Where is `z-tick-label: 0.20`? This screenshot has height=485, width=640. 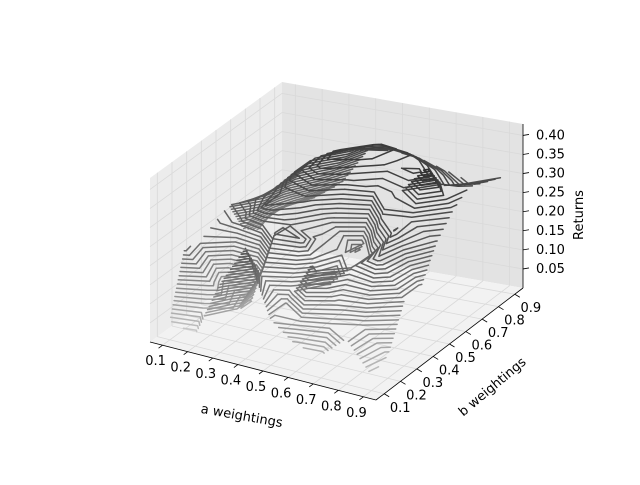 z-tick-label: 0.20 is located at coordinates (550, 212).